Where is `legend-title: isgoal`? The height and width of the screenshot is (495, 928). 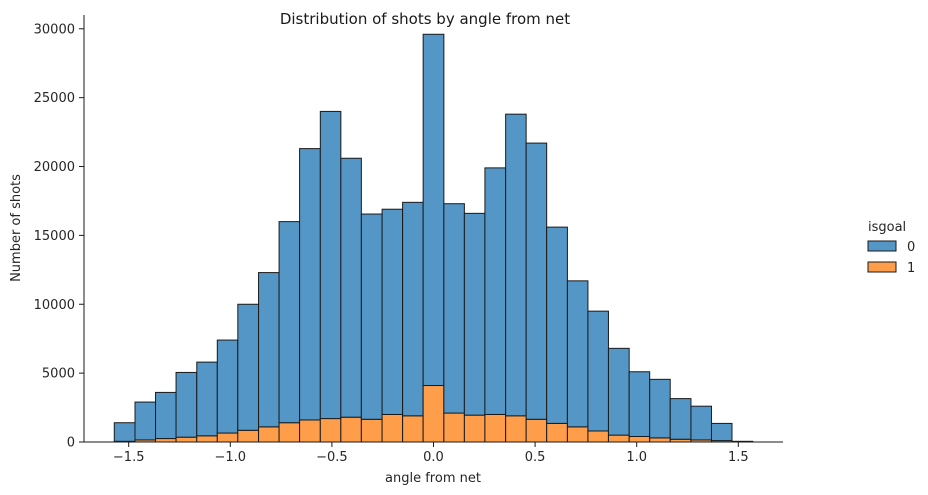 legend-title: isgoal is located at coordinates (887, 227).